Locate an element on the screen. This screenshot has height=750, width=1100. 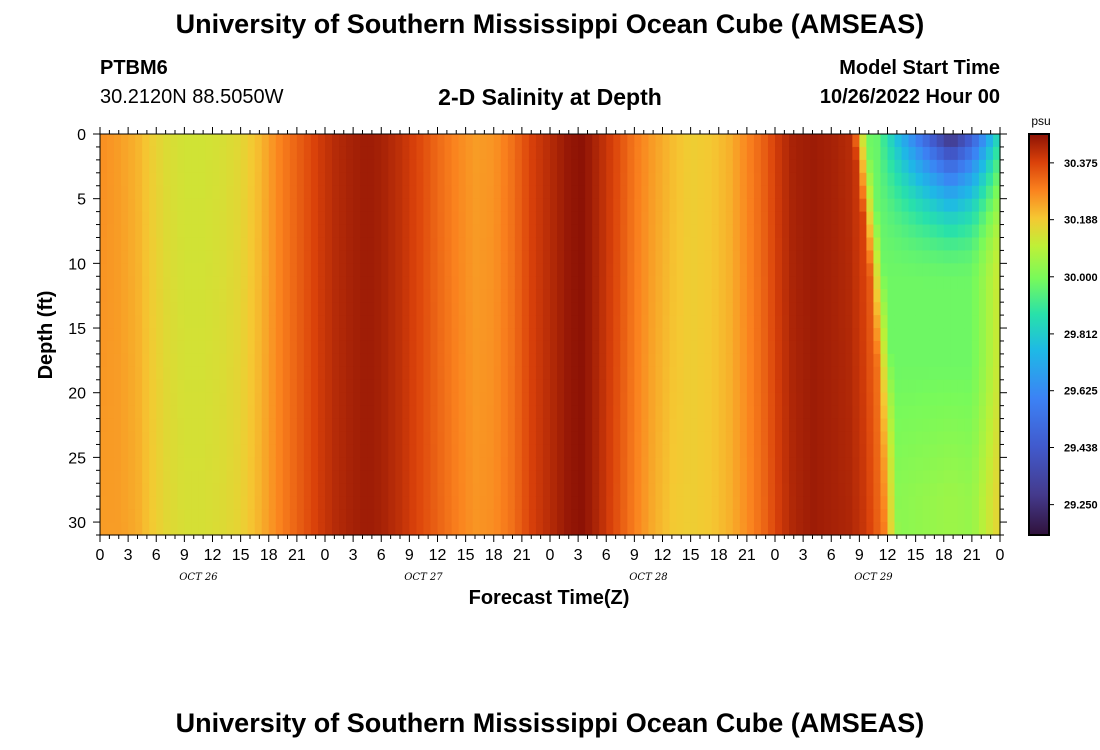
y-tick-label: 25 is located at coordinates (77, 458).